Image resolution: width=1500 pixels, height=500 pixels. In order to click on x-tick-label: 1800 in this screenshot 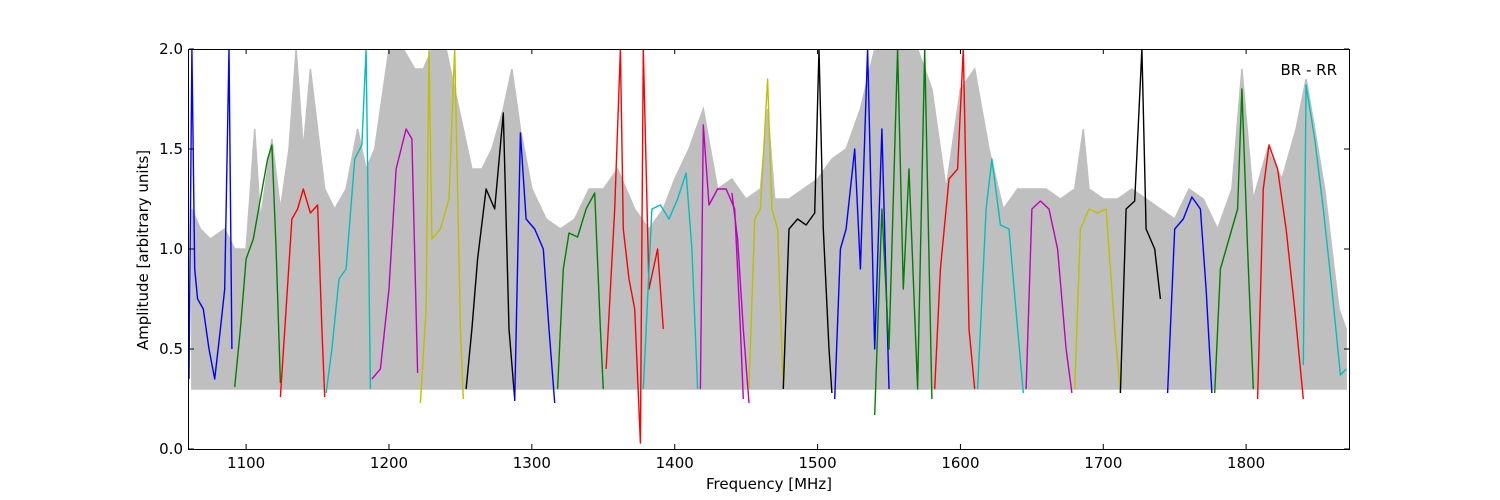, I will do `click(1246, 463)`.